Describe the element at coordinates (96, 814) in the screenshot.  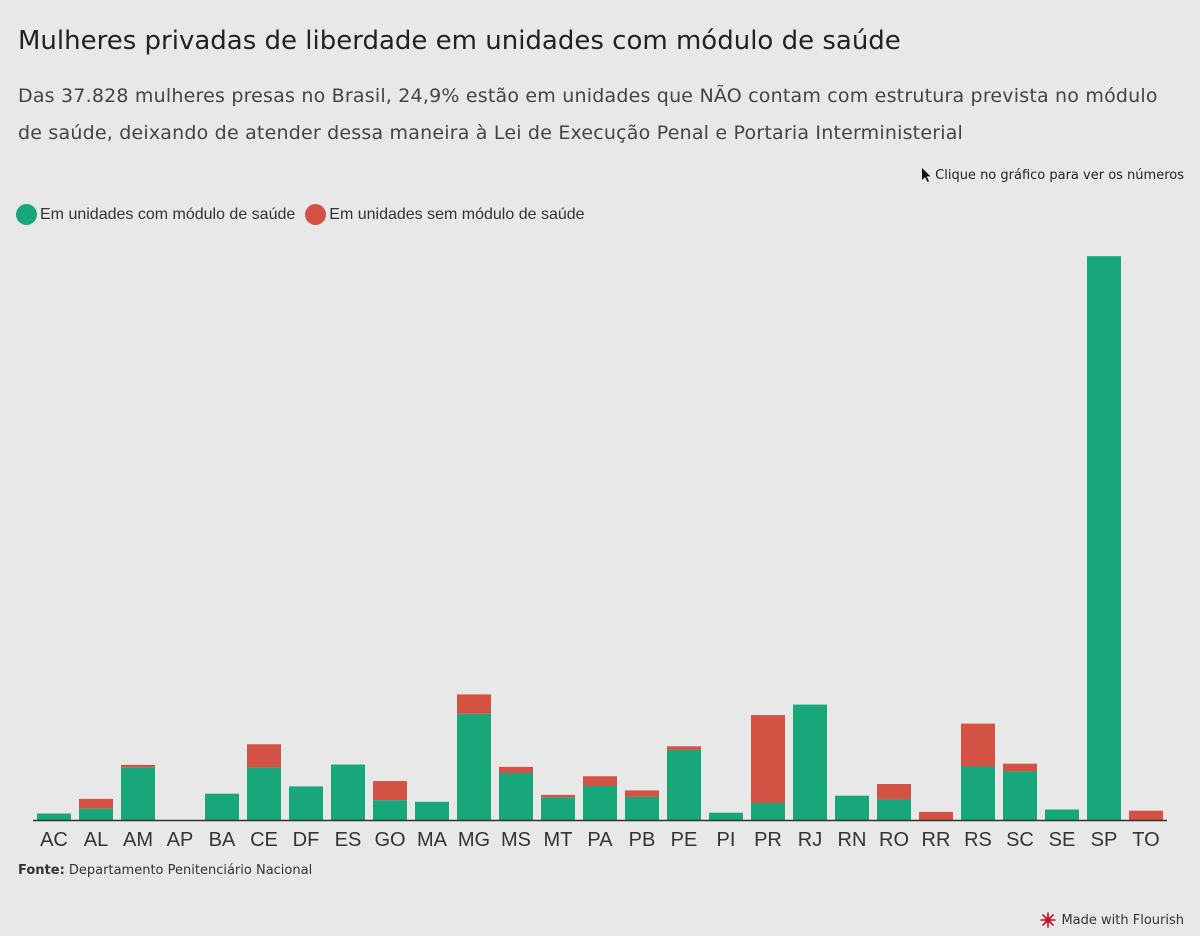
I see `bar-al-com-modulo` at that location.